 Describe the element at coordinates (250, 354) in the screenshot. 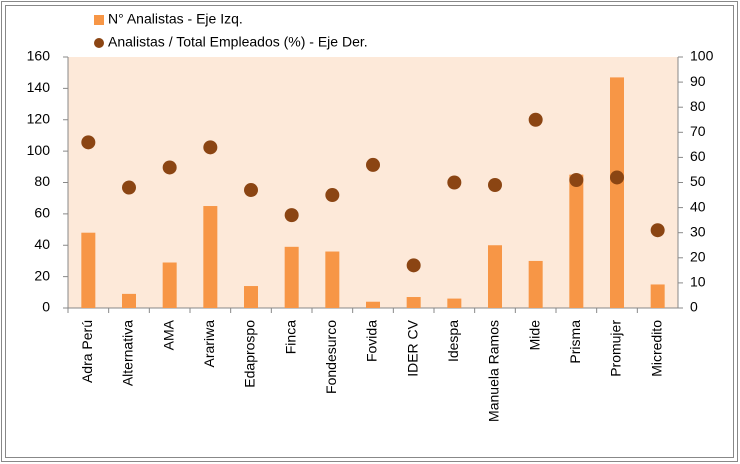

I see `x-tick-label: Edaprospo` at that location.